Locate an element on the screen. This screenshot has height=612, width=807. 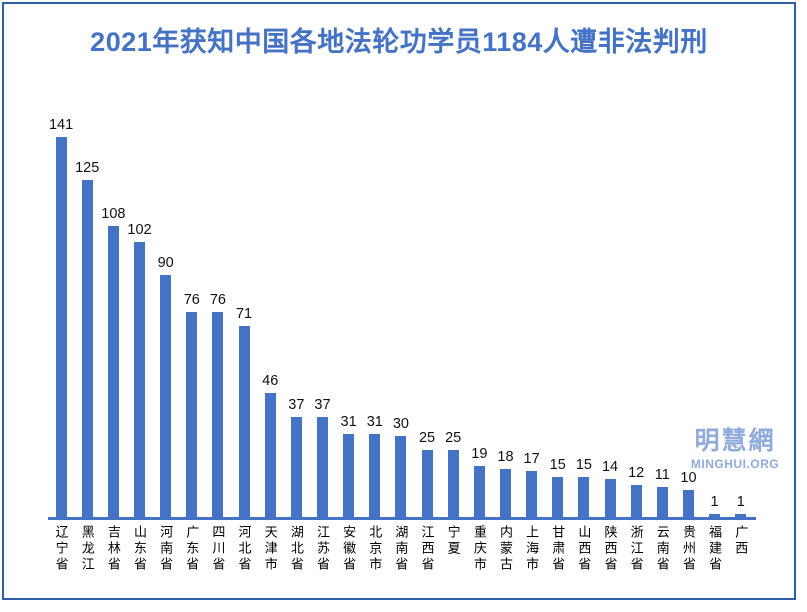
bar-value-label: 17 is located at coordinates (531, 459).